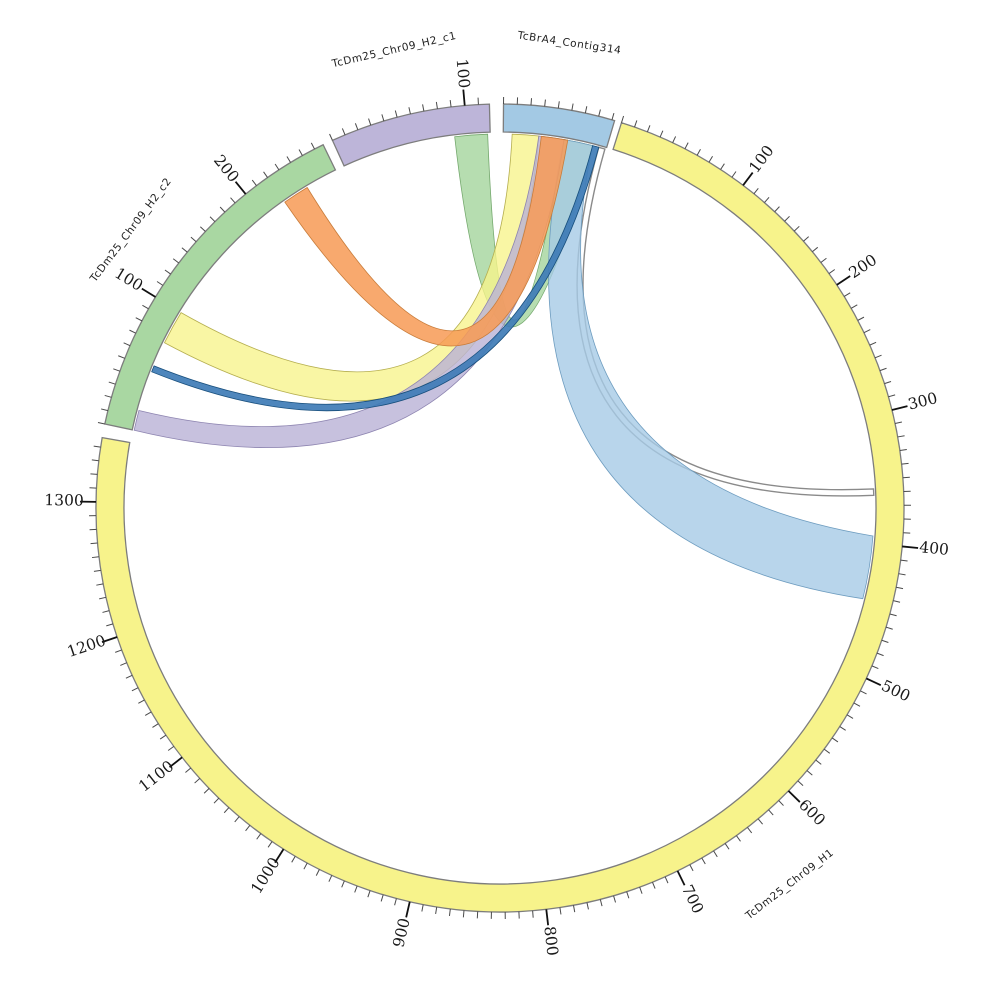 This screenshot has height=1000, width=1000. I want to click on segment-name-label-TcDm25_Chr09_H2_c2: TcDm25_Chr09_H2_c2, so click(130, 231).